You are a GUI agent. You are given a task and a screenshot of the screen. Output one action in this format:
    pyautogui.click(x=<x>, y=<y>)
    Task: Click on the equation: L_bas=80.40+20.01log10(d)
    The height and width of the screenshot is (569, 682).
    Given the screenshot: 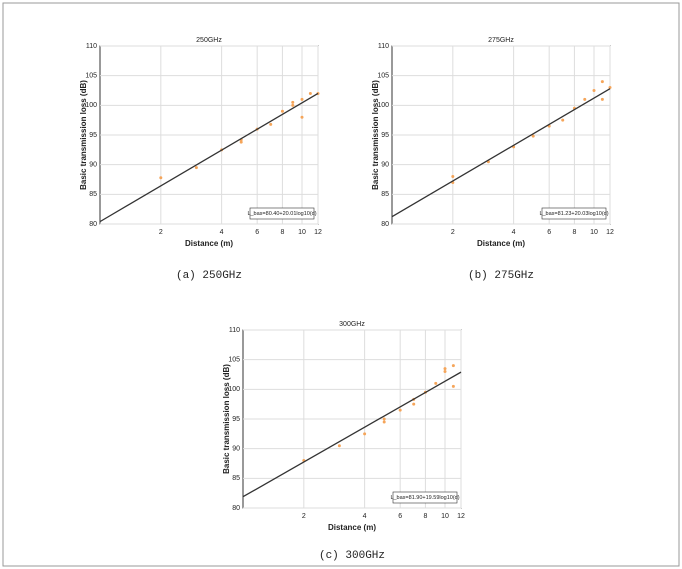 What is the action you would take?
    pyautogui.click(x=281, y=214)
    